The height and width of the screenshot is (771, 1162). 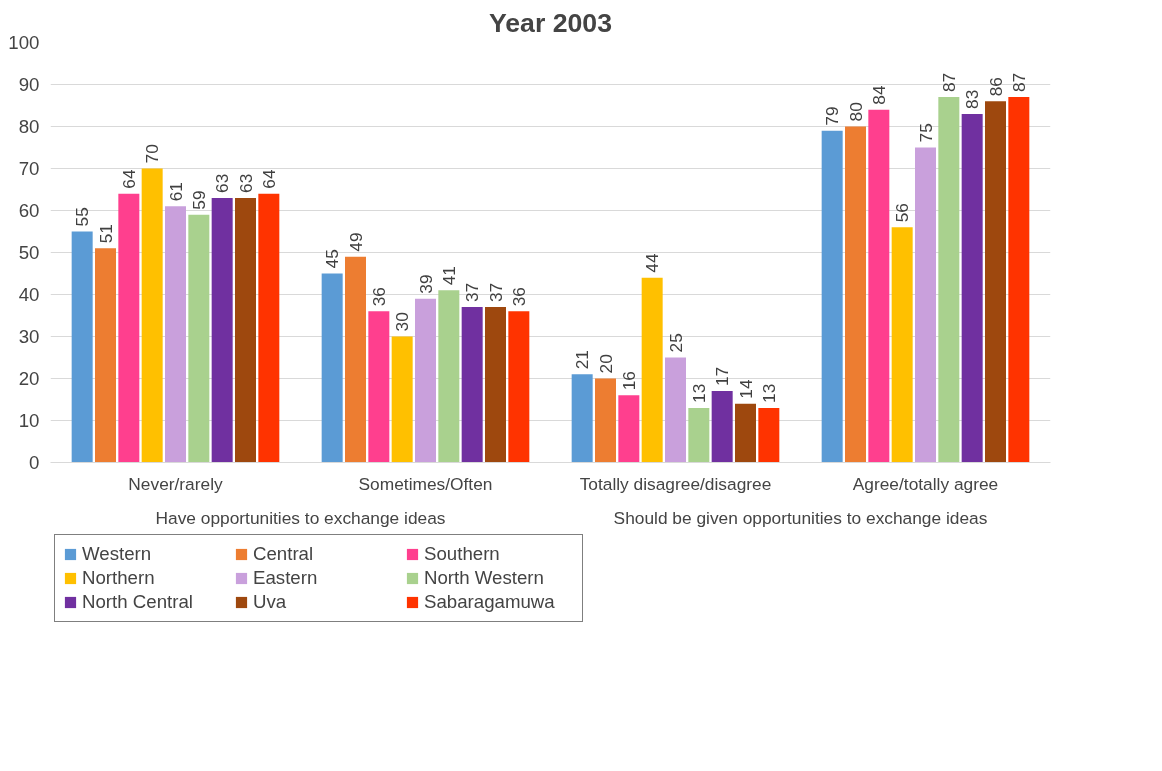 What do you see at coordinates (490, 602) in the screenshot?
I see `legend-label: Sabaragamuwa` at bounding box center [490, 602].